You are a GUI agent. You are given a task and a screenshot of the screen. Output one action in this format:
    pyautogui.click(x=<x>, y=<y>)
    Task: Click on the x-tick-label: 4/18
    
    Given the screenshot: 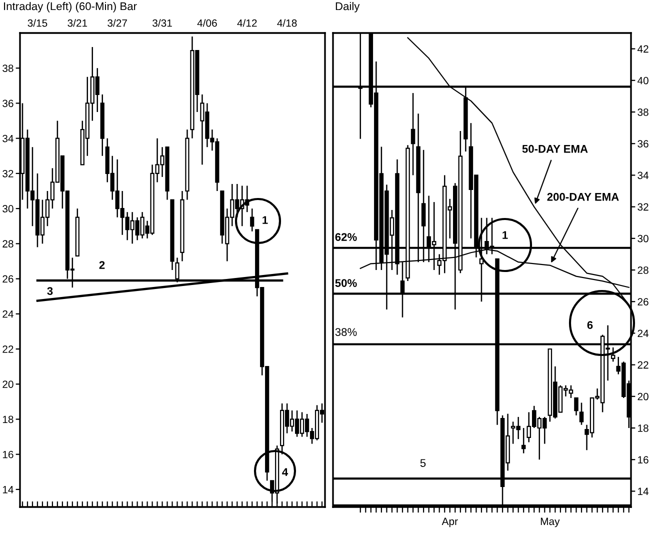 What is the action you would take?
    pyautogui.click(x=287, y=23)
    